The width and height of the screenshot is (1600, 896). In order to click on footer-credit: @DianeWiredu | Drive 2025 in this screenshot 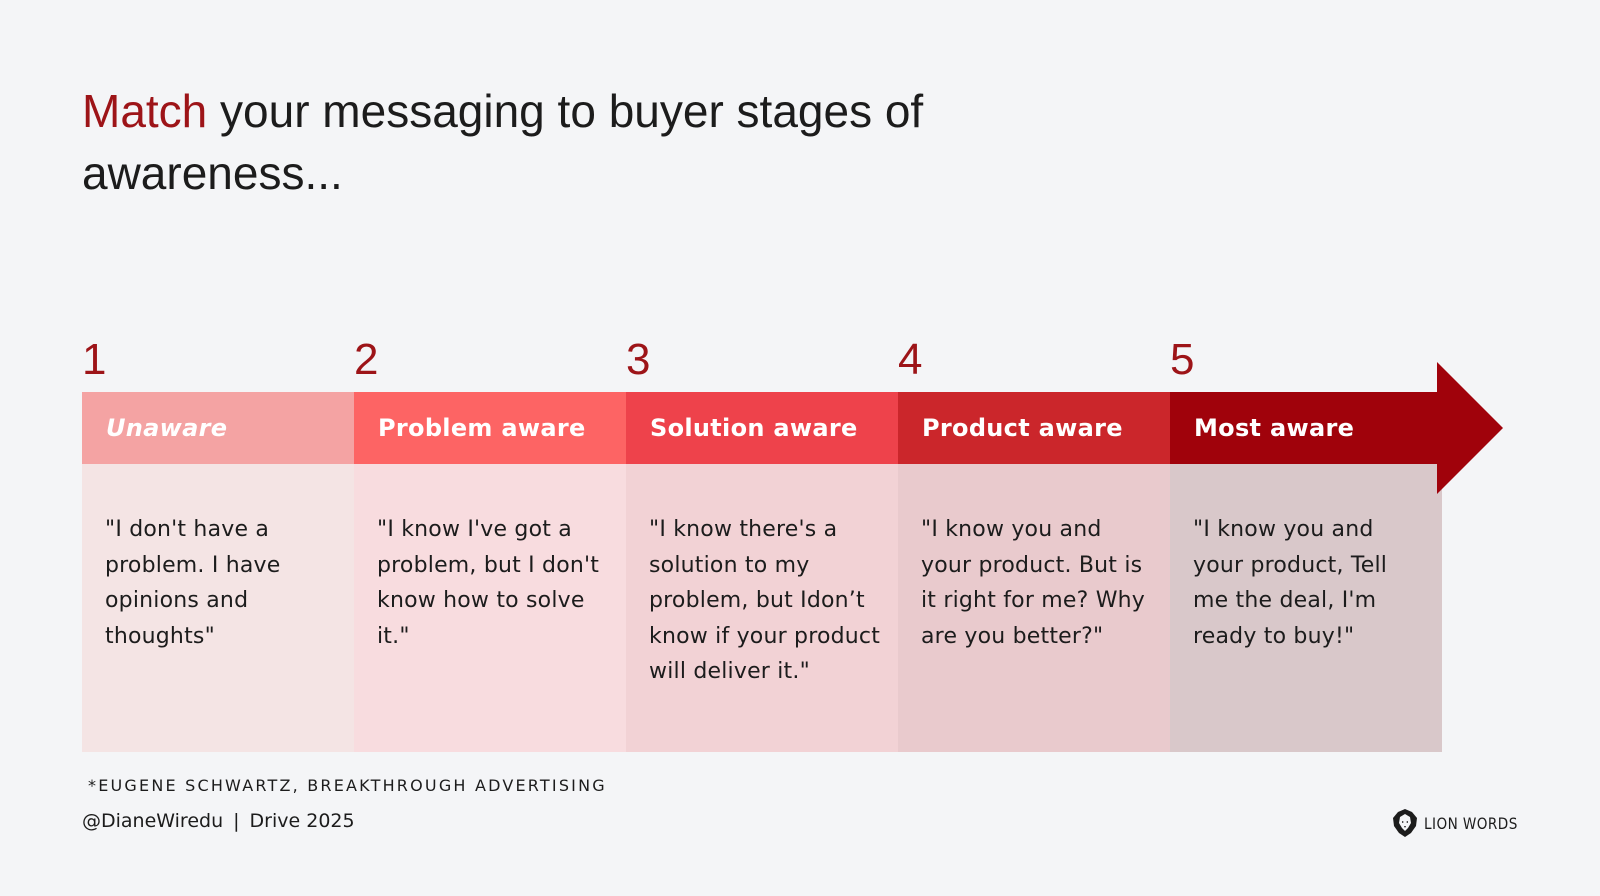, I will do `click(218, 821)`.